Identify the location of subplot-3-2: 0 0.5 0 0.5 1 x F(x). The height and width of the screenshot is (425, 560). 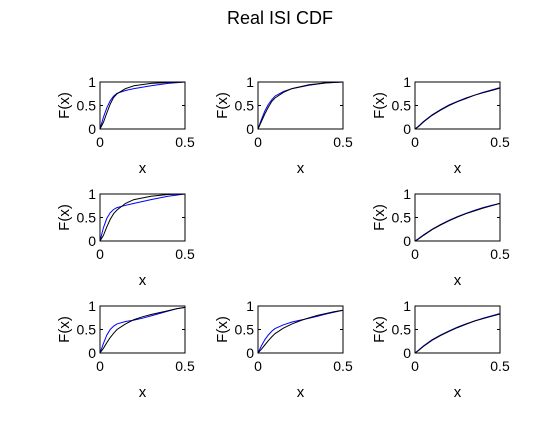
(283, 349).